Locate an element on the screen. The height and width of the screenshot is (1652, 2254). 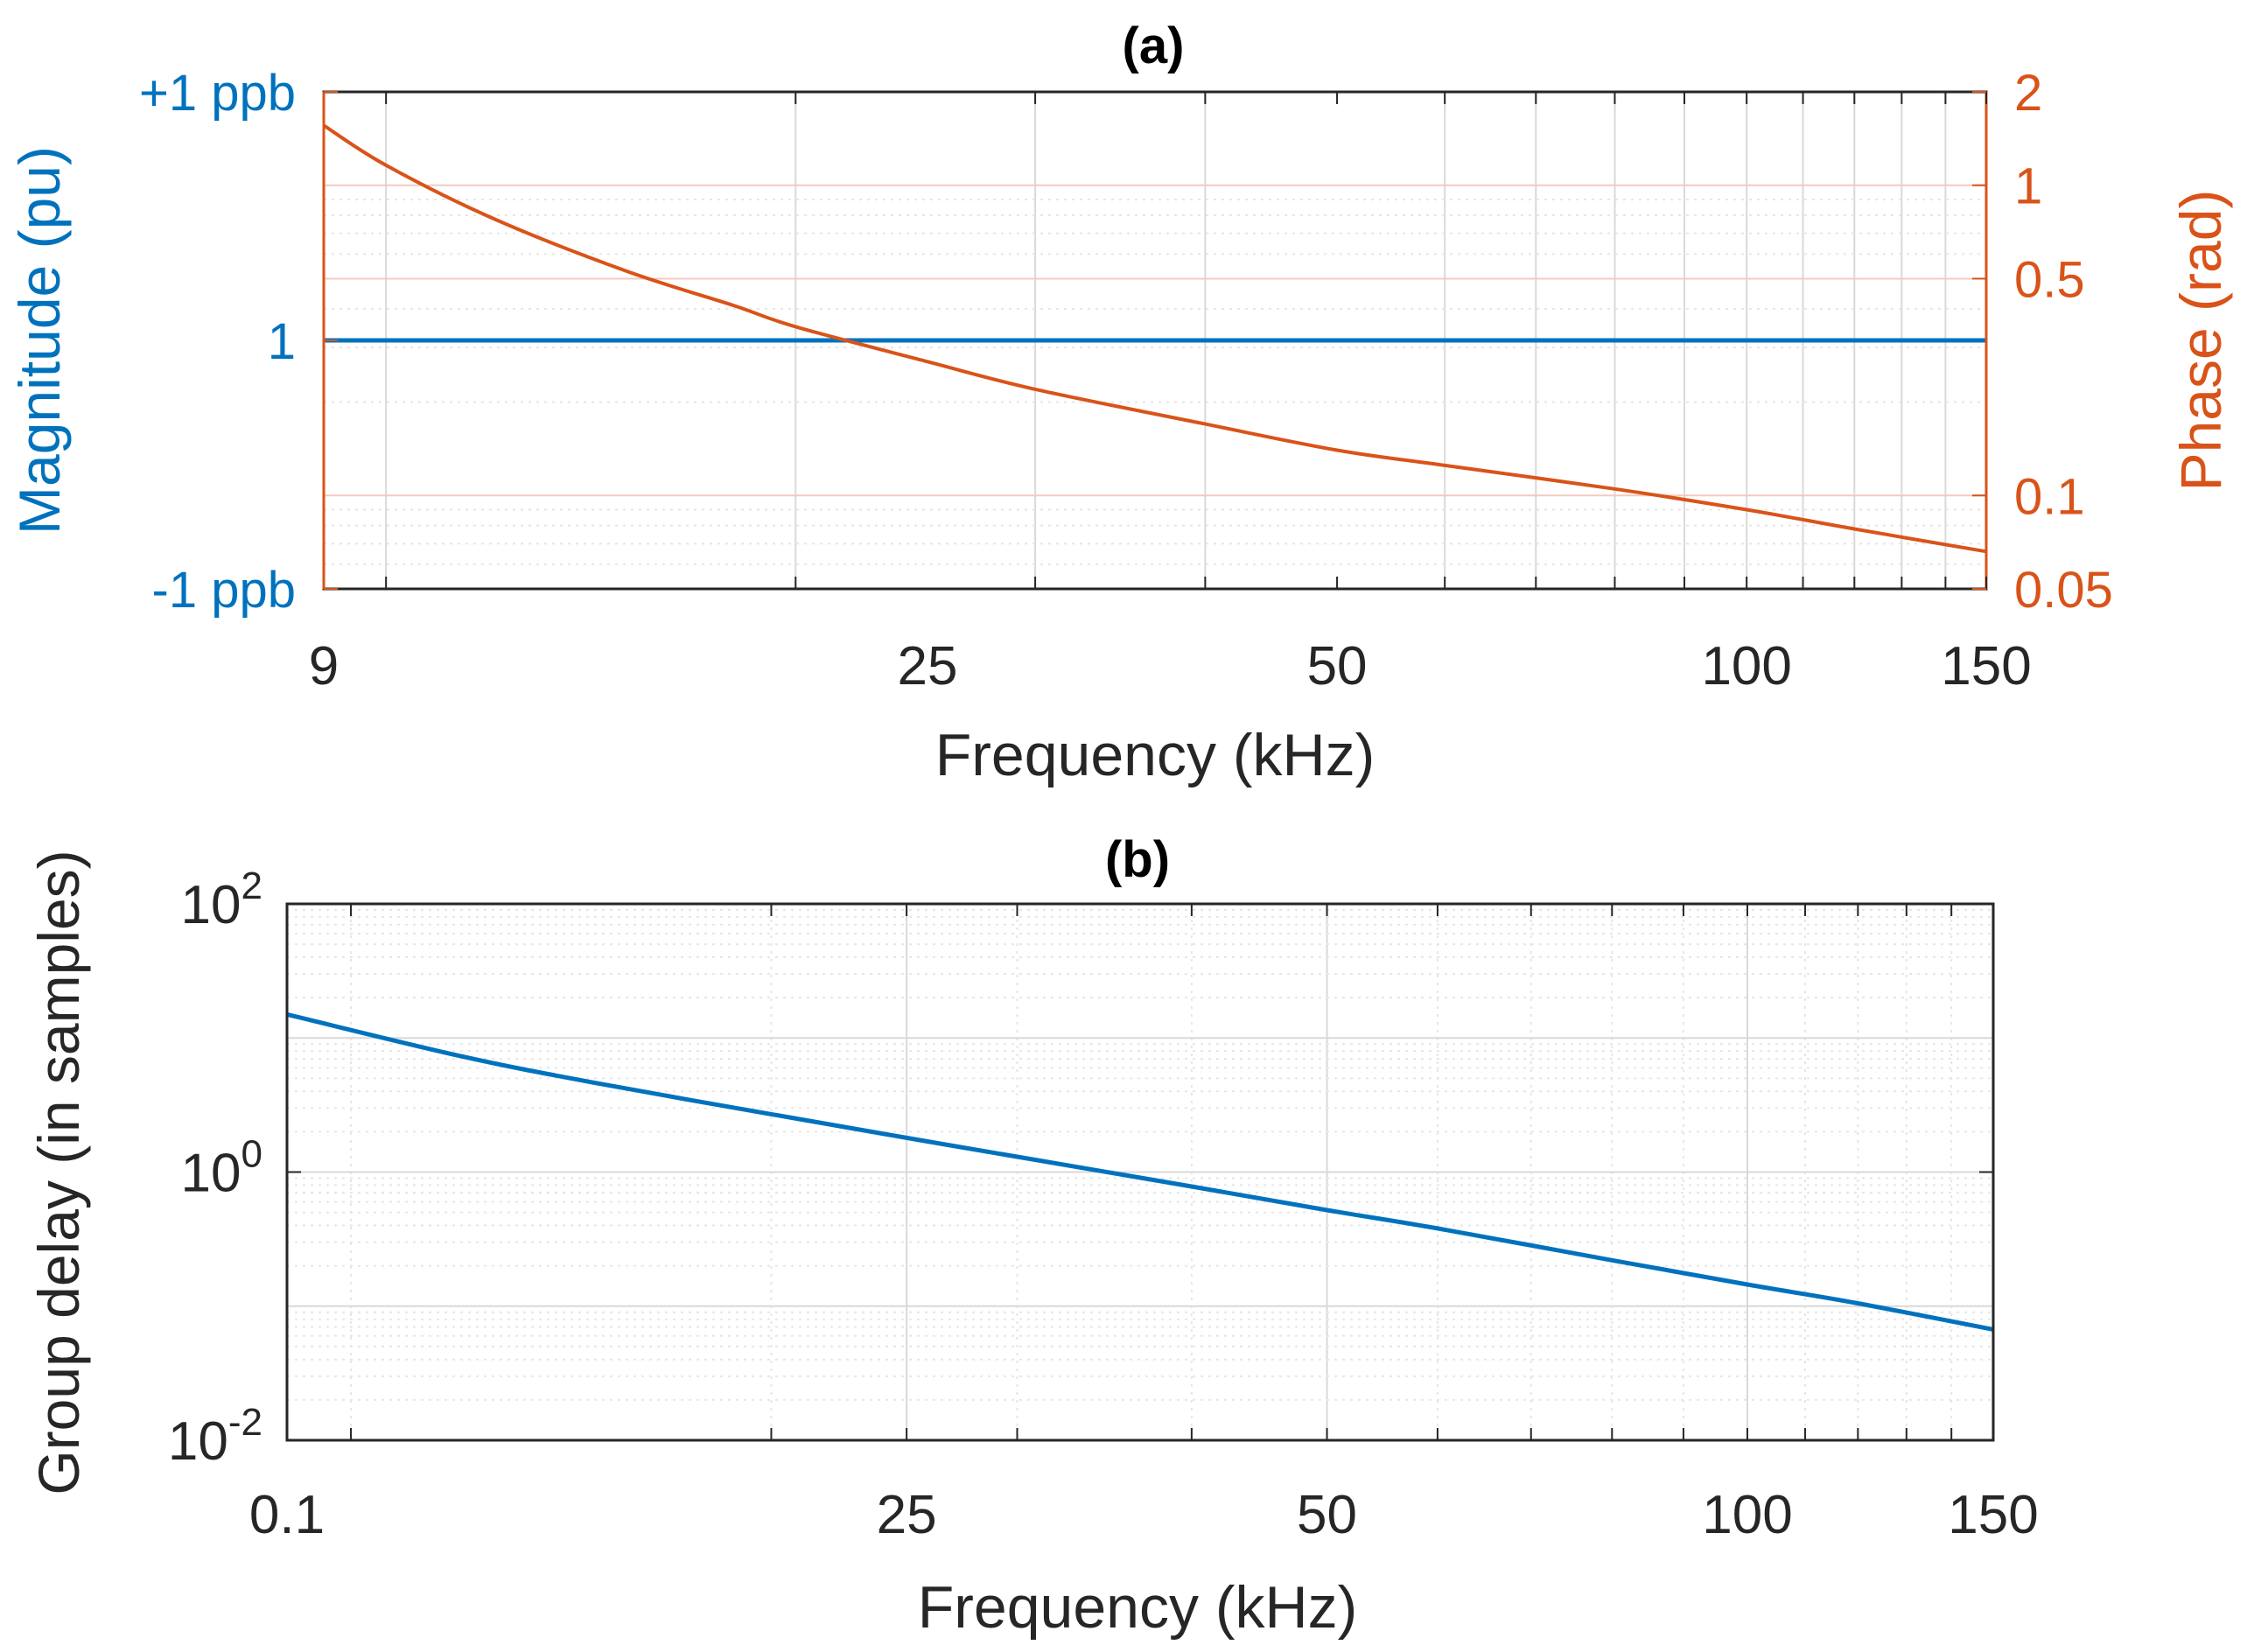
chart-a-right-tick-label: 1 is located at coordinates (2028, 186).